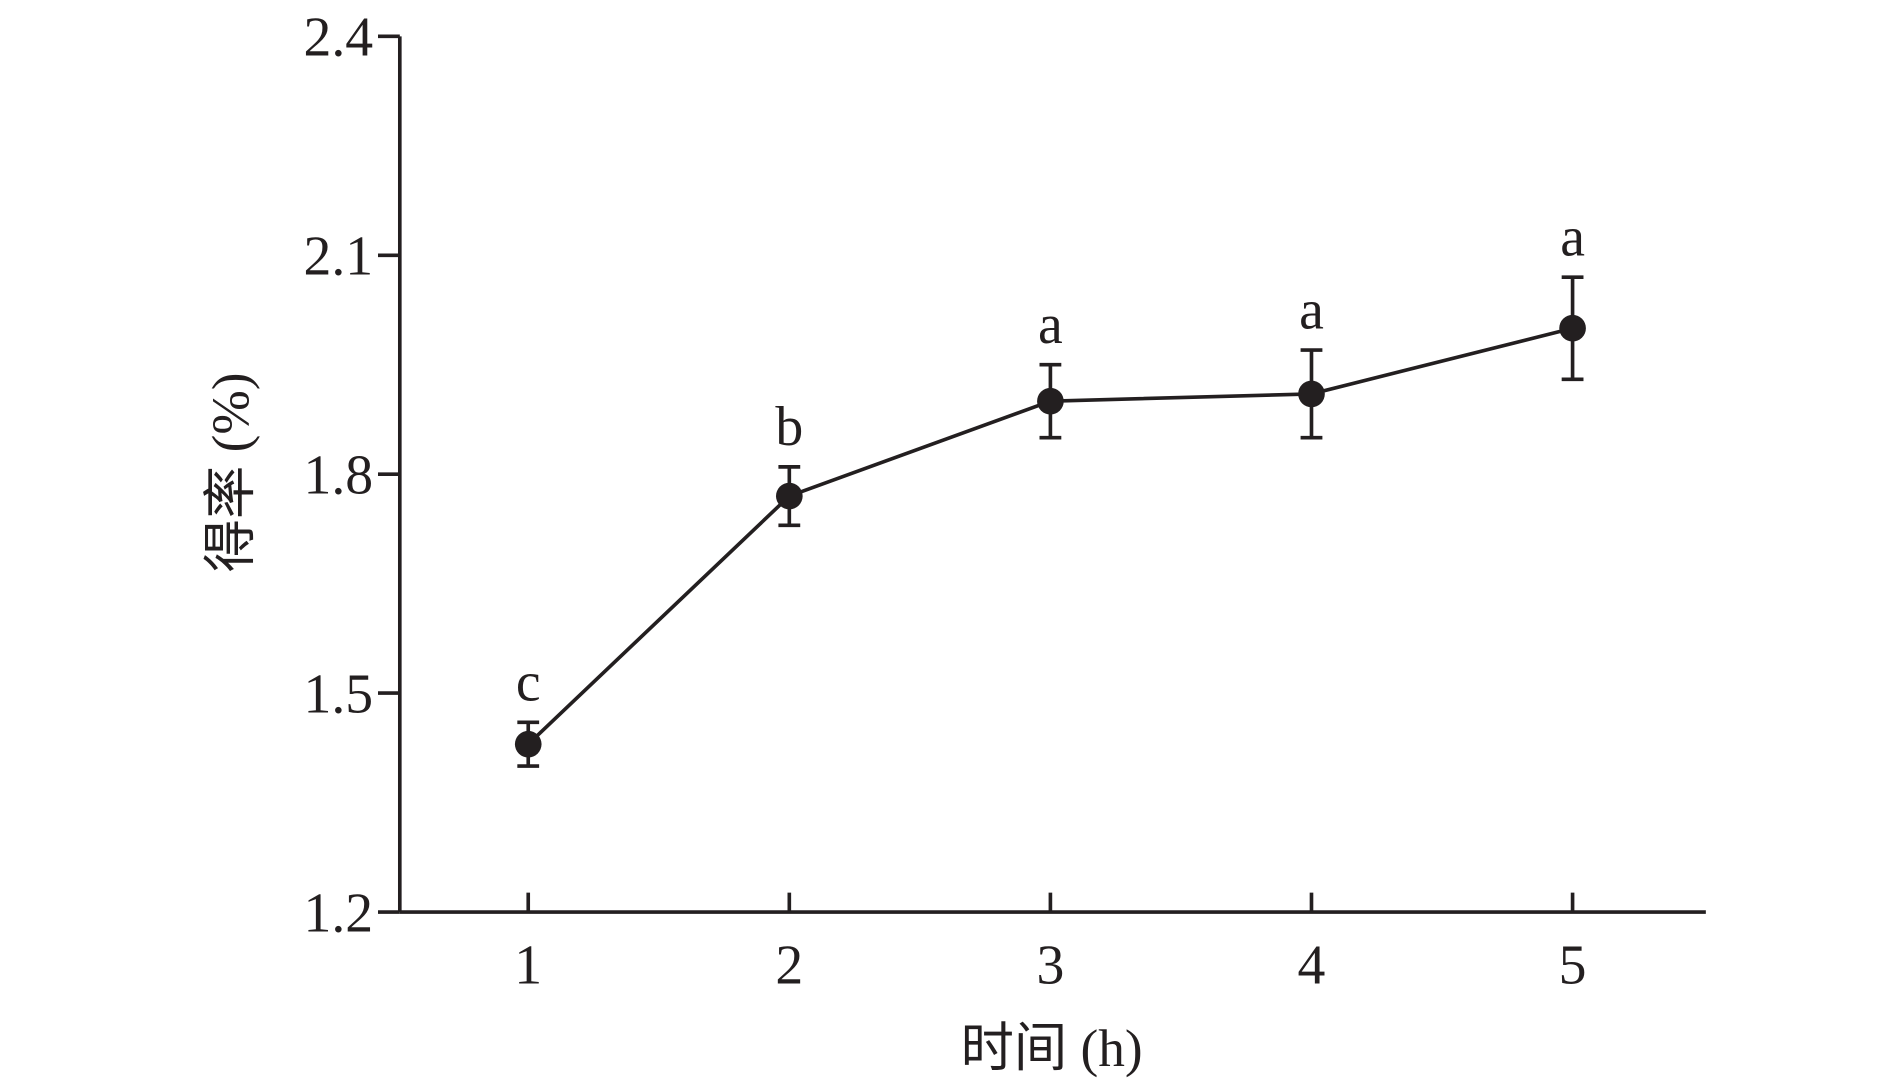  I want to click on y-tick-label: 1.8, so click(338, 476).